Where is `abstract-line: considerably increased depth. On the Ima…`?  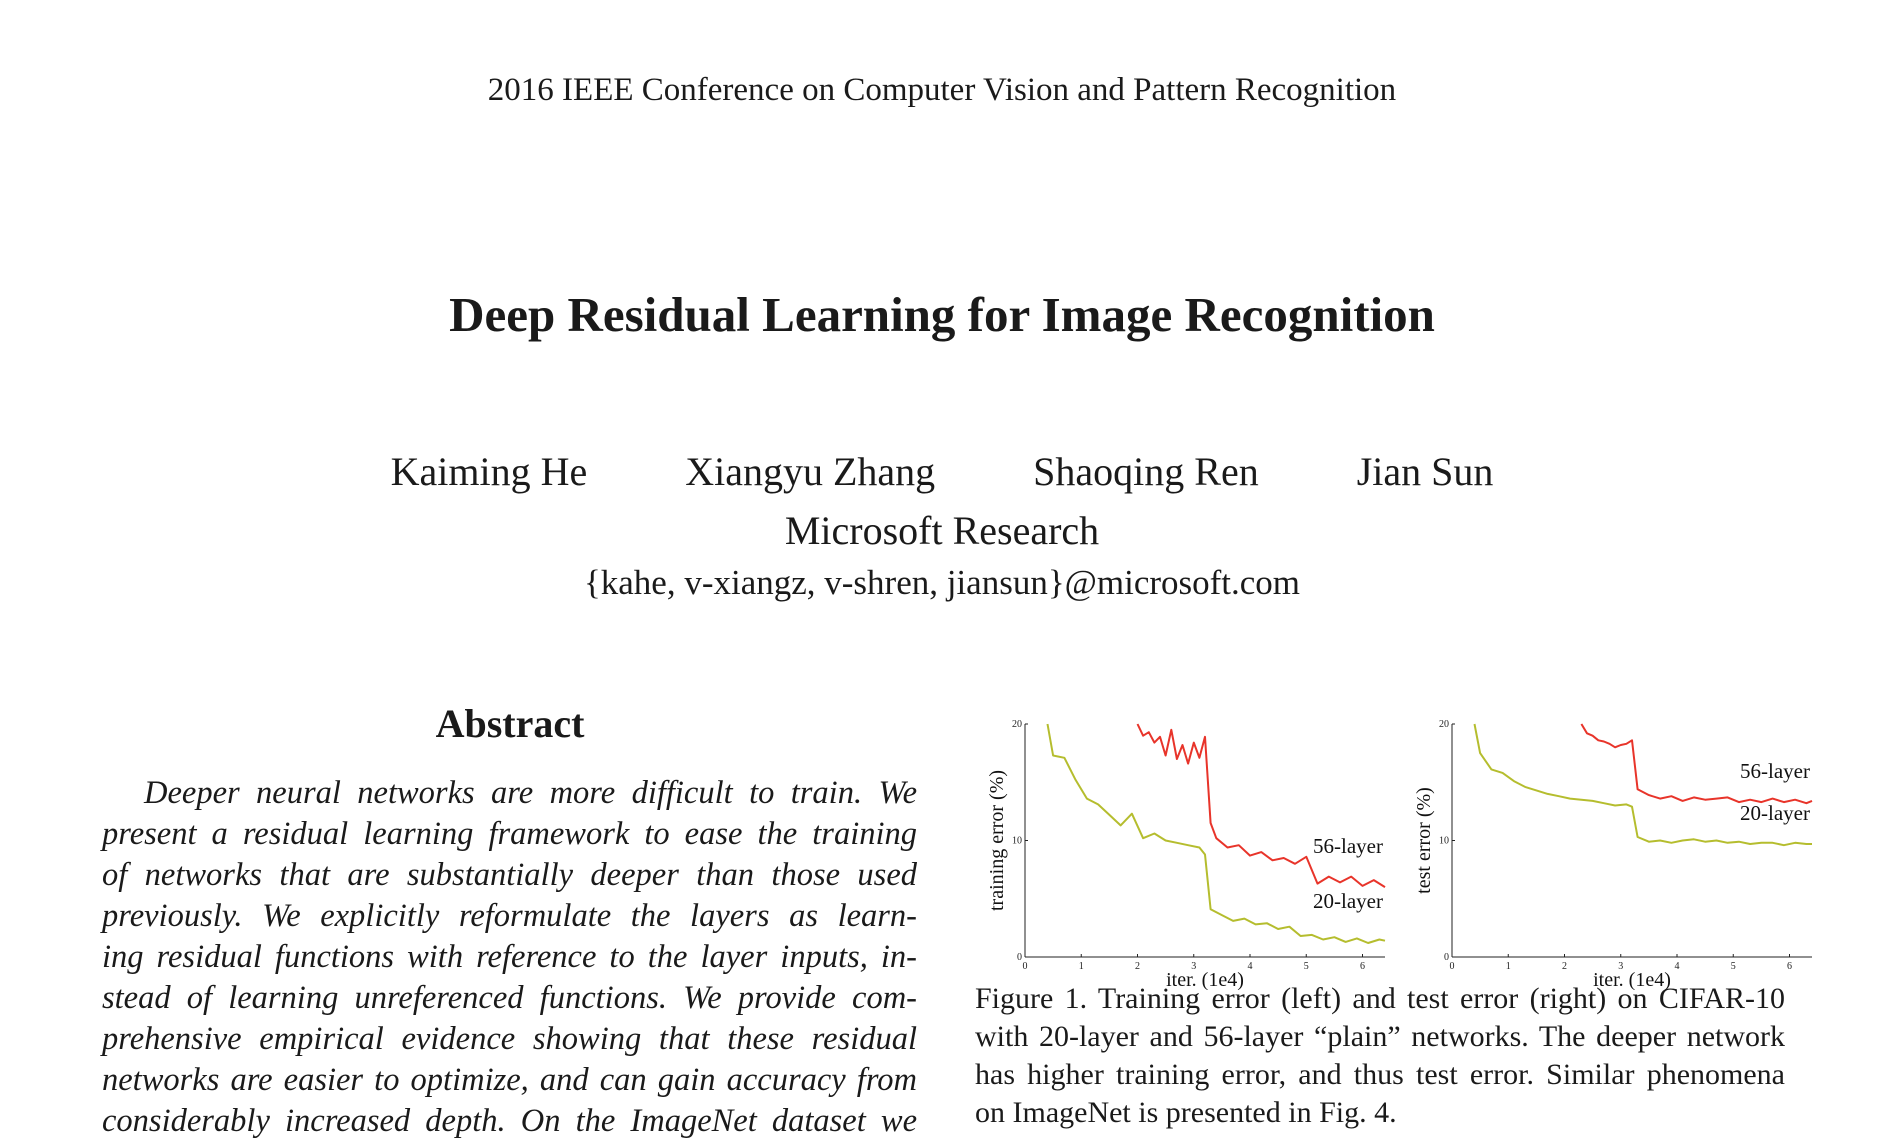
abstract-line: considerably increased depth. On the Ima… is located at coordinates (509, 1121).